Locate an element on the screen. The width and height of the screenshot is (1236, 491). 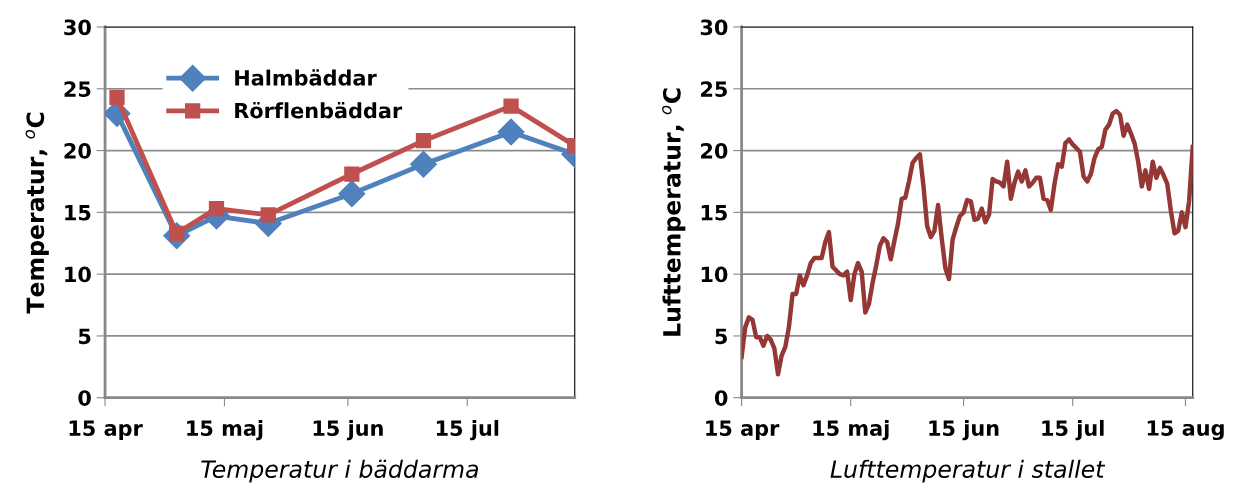
x-tick-label: 15 aug is located at coordinates (1185, 430).